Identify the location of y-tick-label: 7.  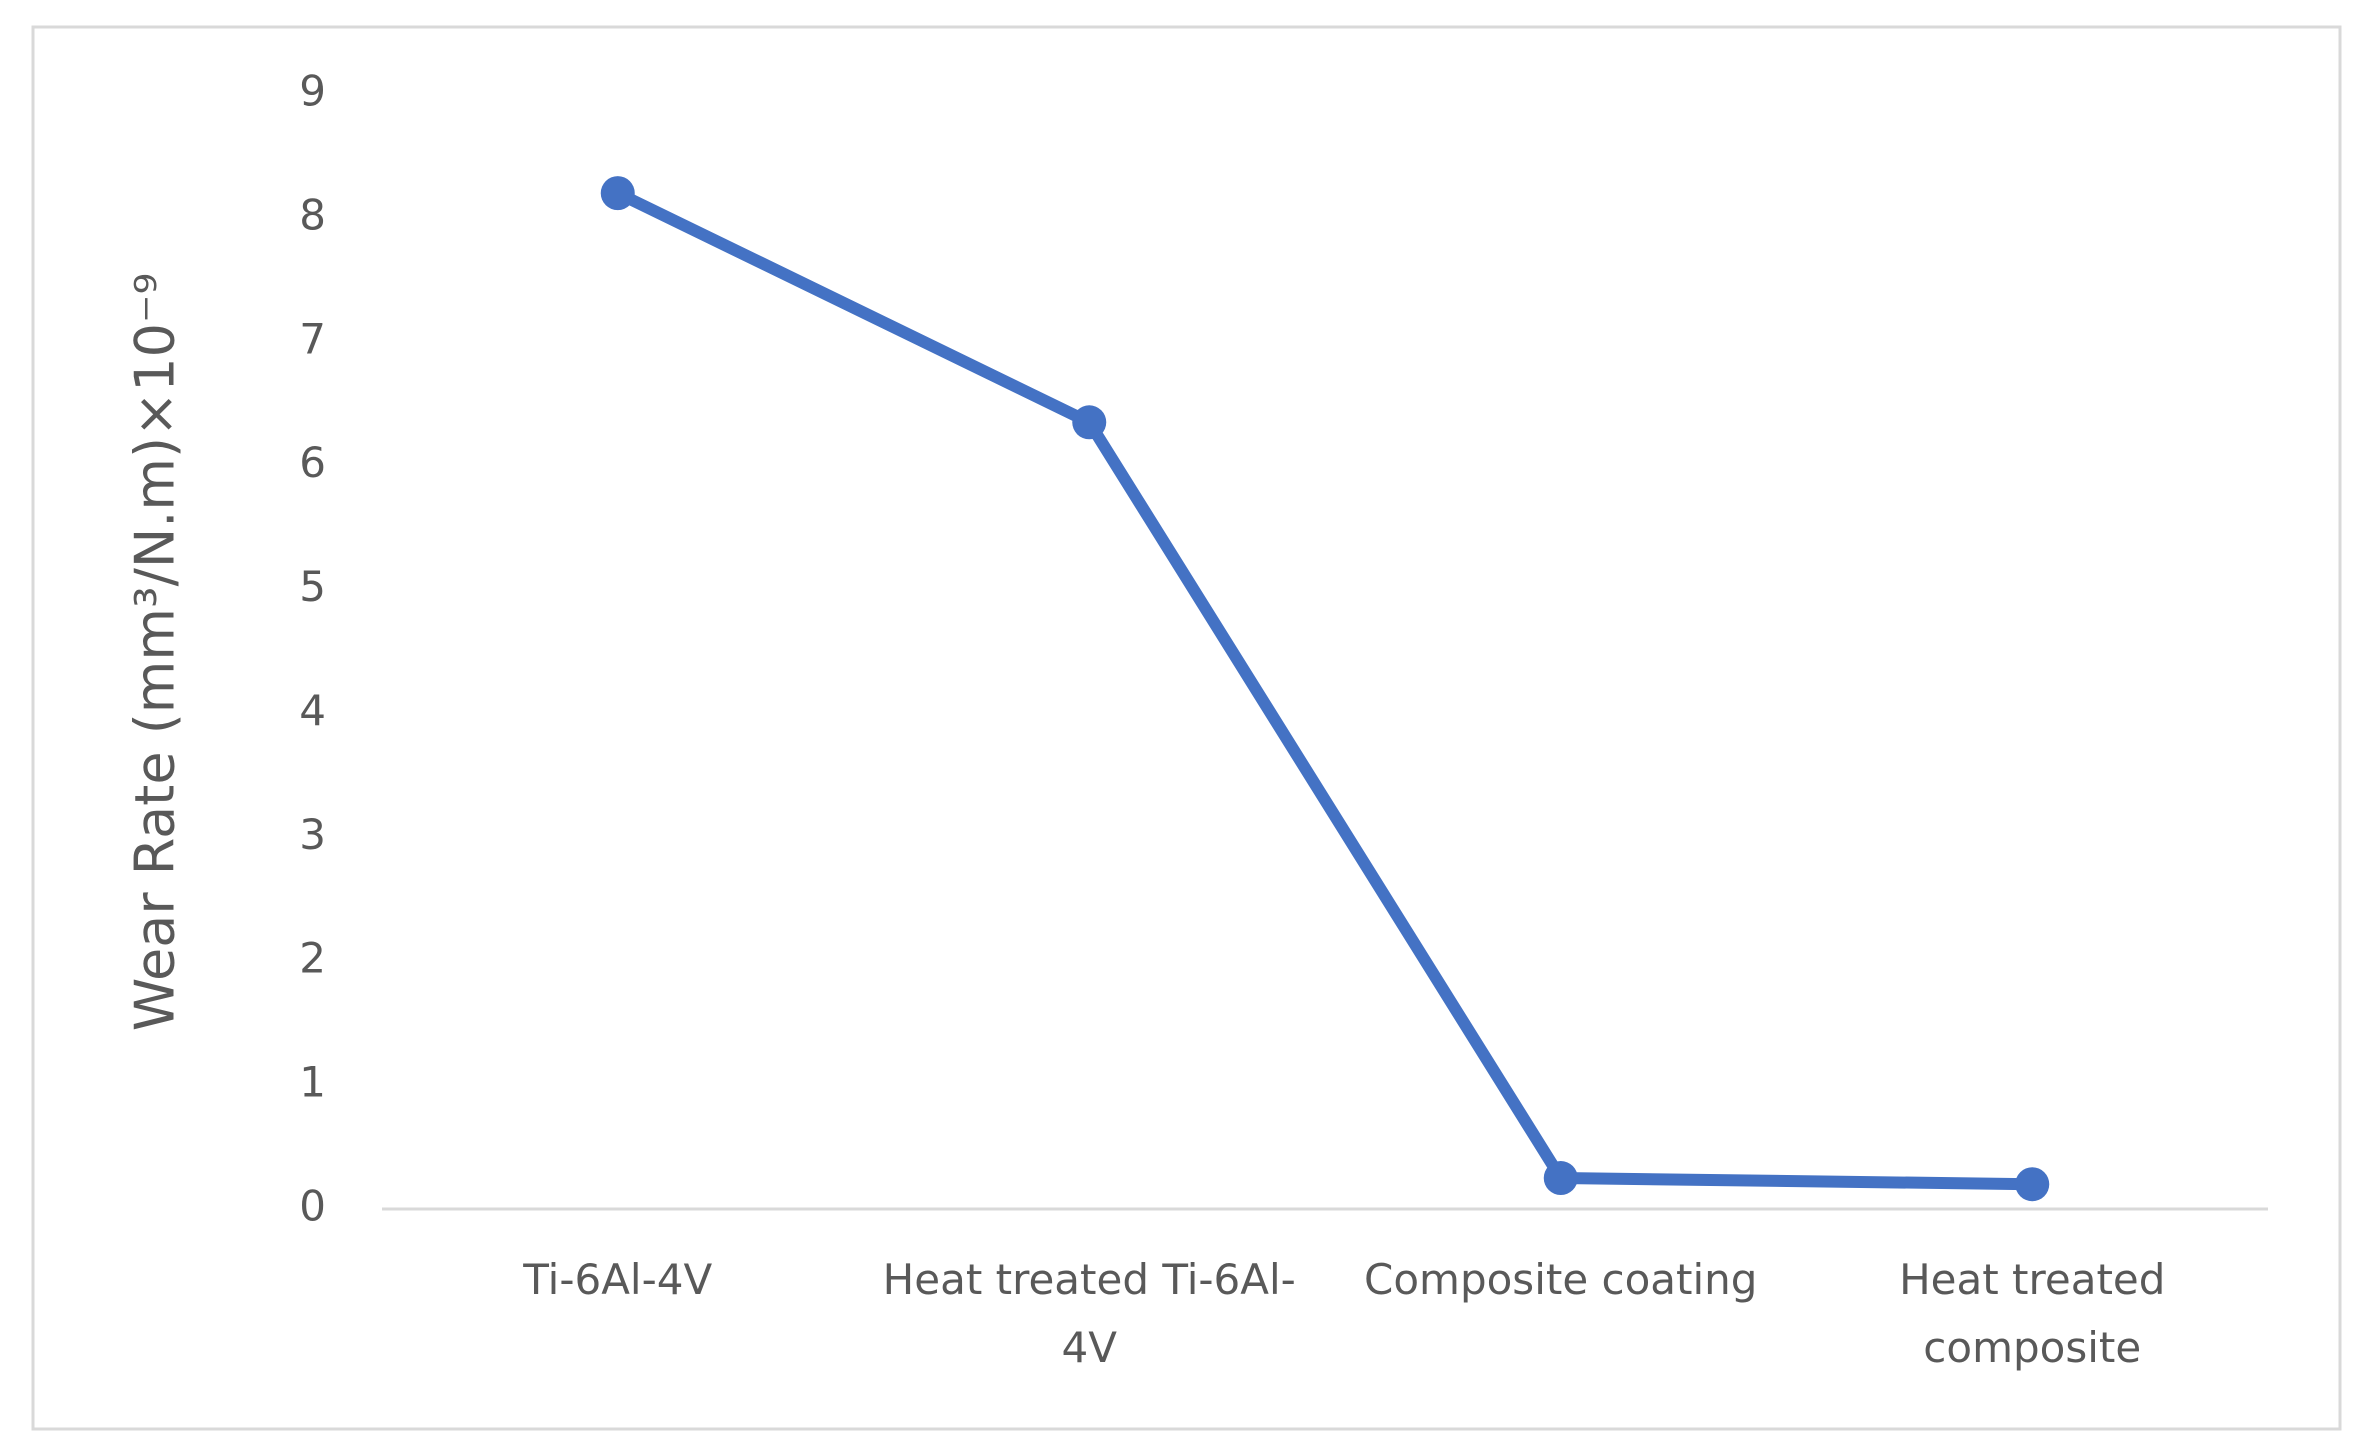
(312, 338).